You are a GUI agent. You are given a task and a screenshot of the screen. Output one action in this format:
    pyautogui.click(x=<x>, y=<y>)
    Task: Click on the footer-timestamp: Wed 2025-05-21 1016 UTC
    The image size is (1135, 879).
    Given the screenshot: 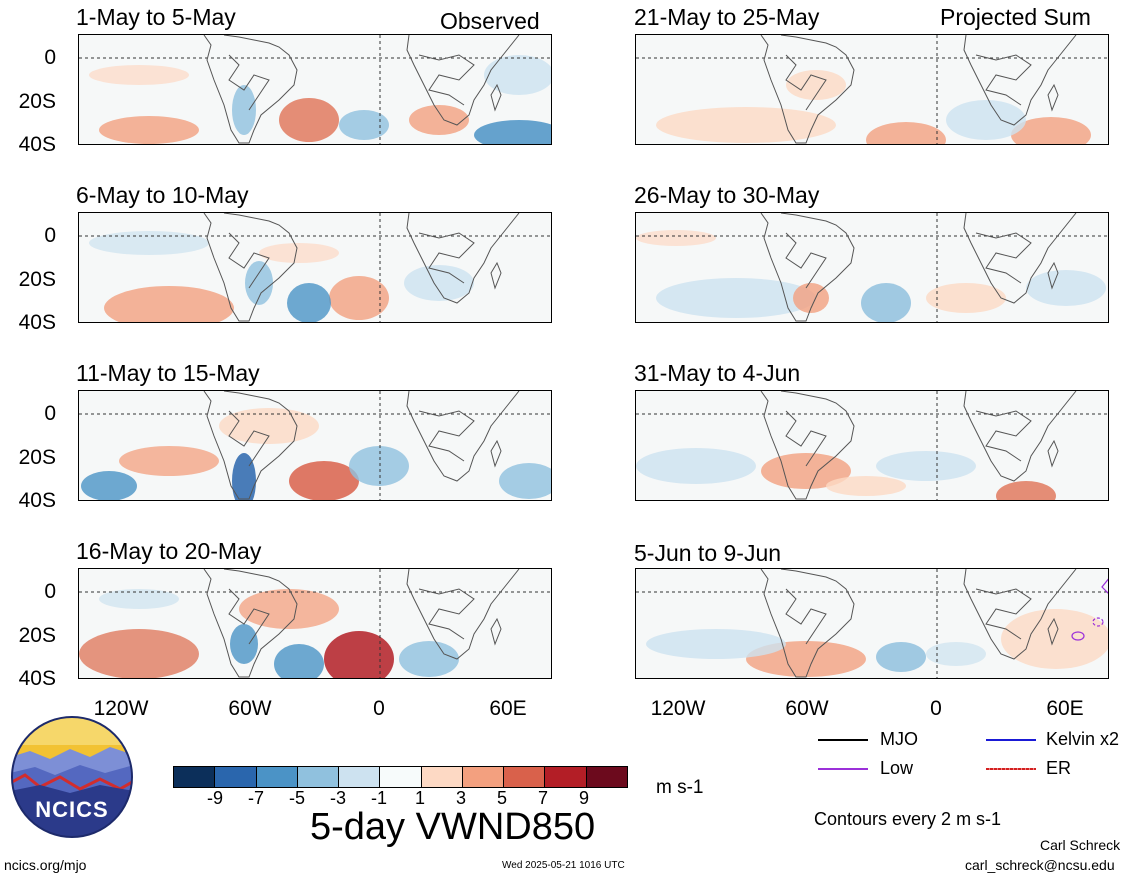 What is the action you would take?
    pyautogui.click(x=563, y=865)
    